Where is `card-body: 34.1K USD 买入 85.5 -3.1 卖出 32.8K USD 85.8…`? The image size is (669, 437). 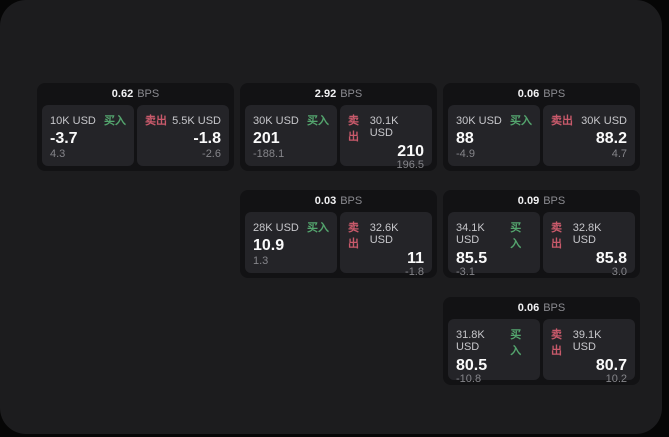 card-body: 34.1K USD 买入 85.5 -3.1 卖出 32.8K USD 85.8… is located at coordinates (541, 245).